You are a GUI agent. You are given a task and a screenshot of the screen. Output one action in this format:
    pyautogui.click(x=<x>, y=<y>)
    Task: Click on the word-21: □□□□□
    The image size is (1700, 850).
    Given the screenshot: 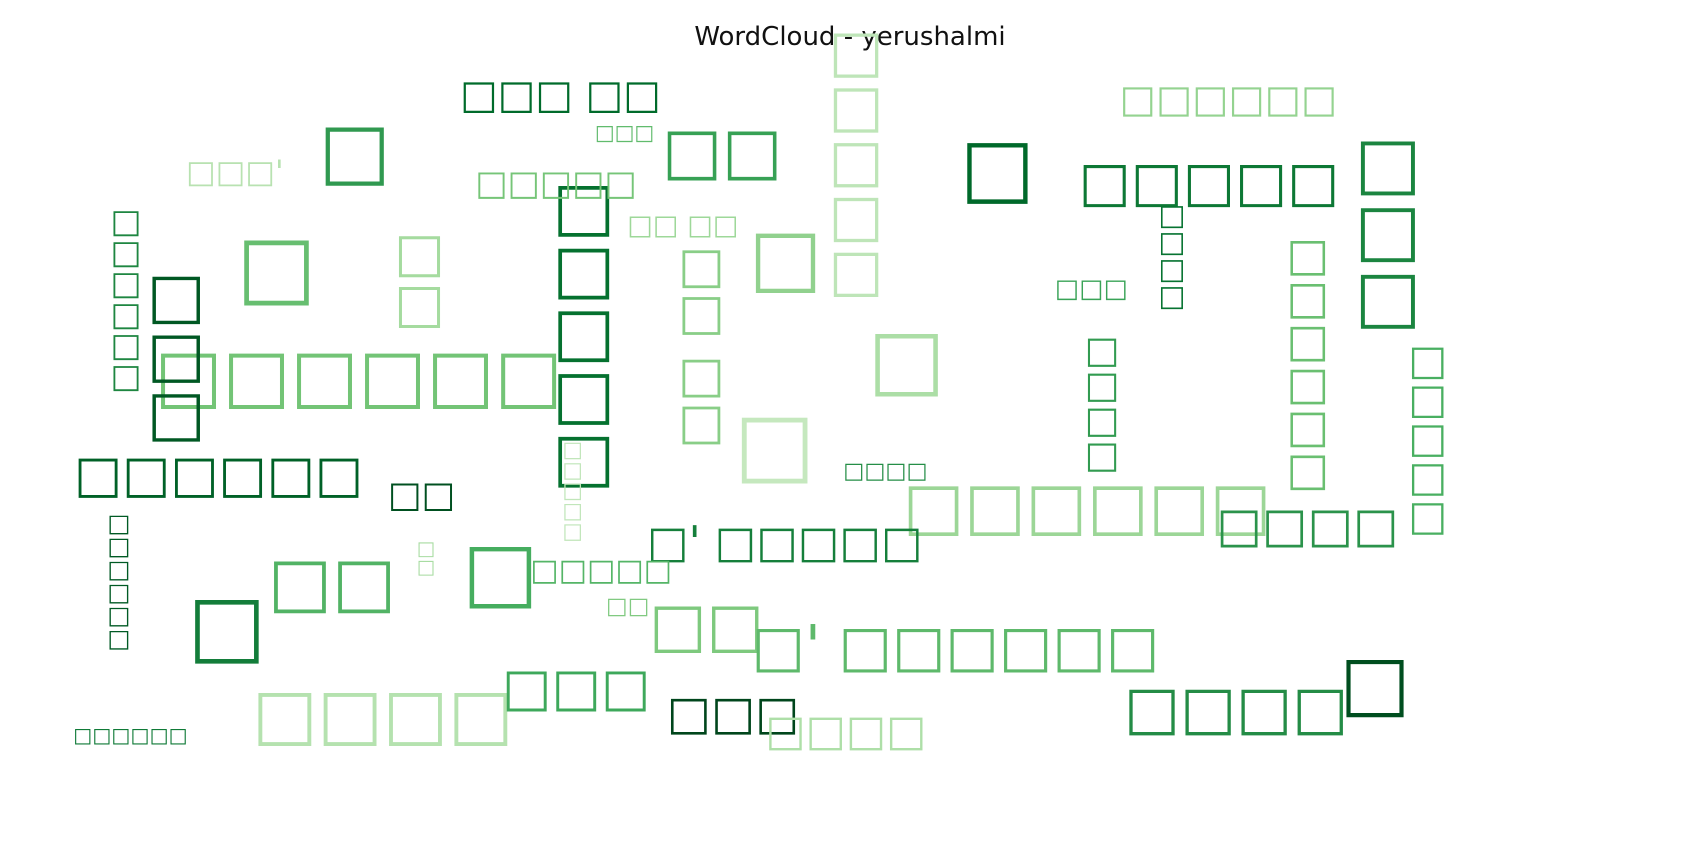 What is the action you would take?
    pyautogui.click(x=1209, y=182)
    